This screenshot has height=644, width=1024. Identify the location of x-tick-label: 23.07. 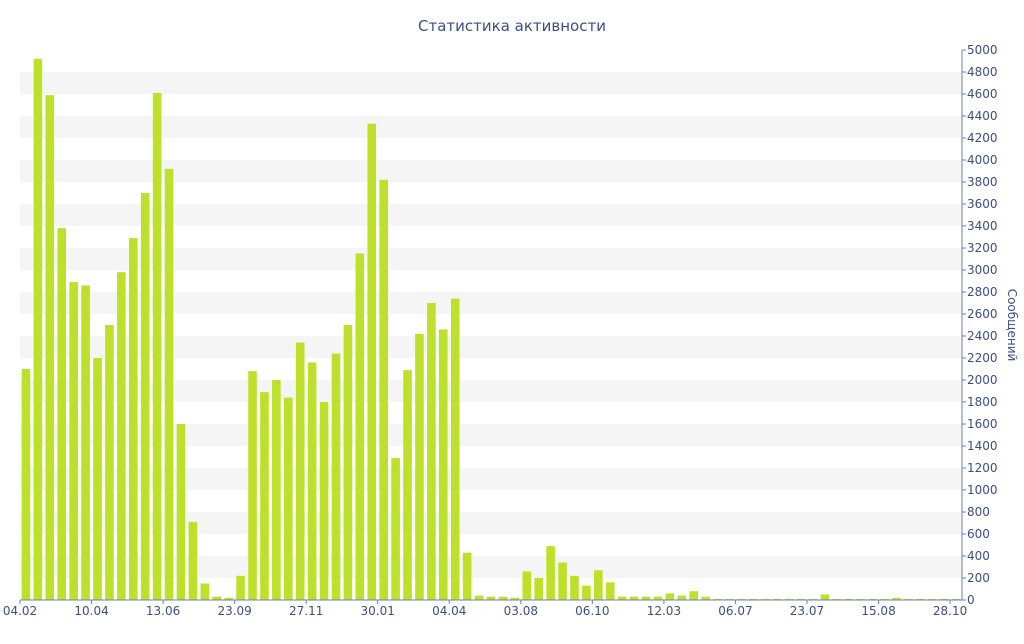
(807, 611).